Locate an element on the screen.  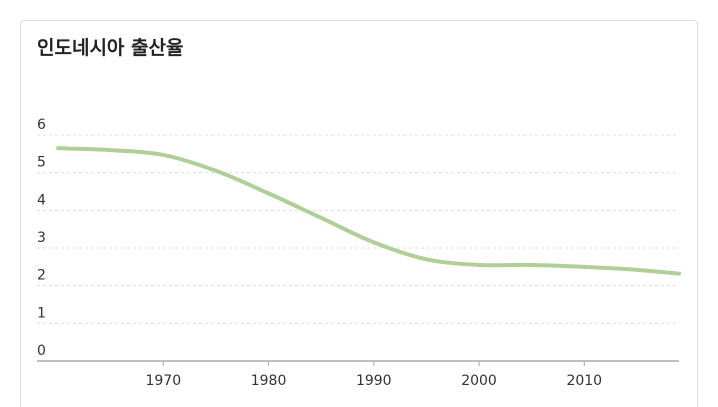
y-tick-label: 5 is located at coordinates (41, 163).